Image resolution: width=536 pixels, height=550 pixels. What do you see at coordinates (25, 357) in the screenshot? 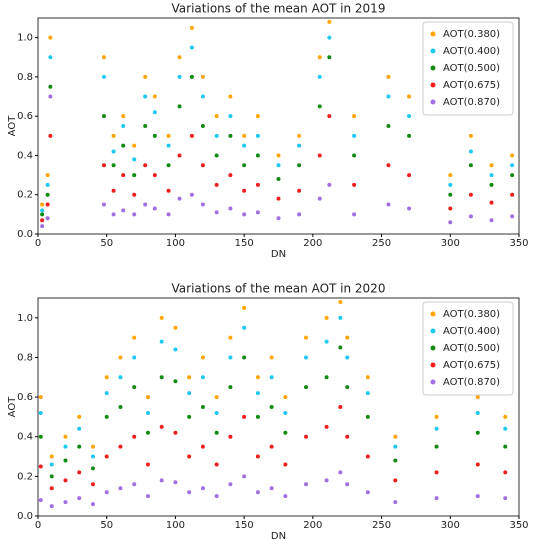
I see `y-tick-label: 0.8` at bounding box center [25, 357].